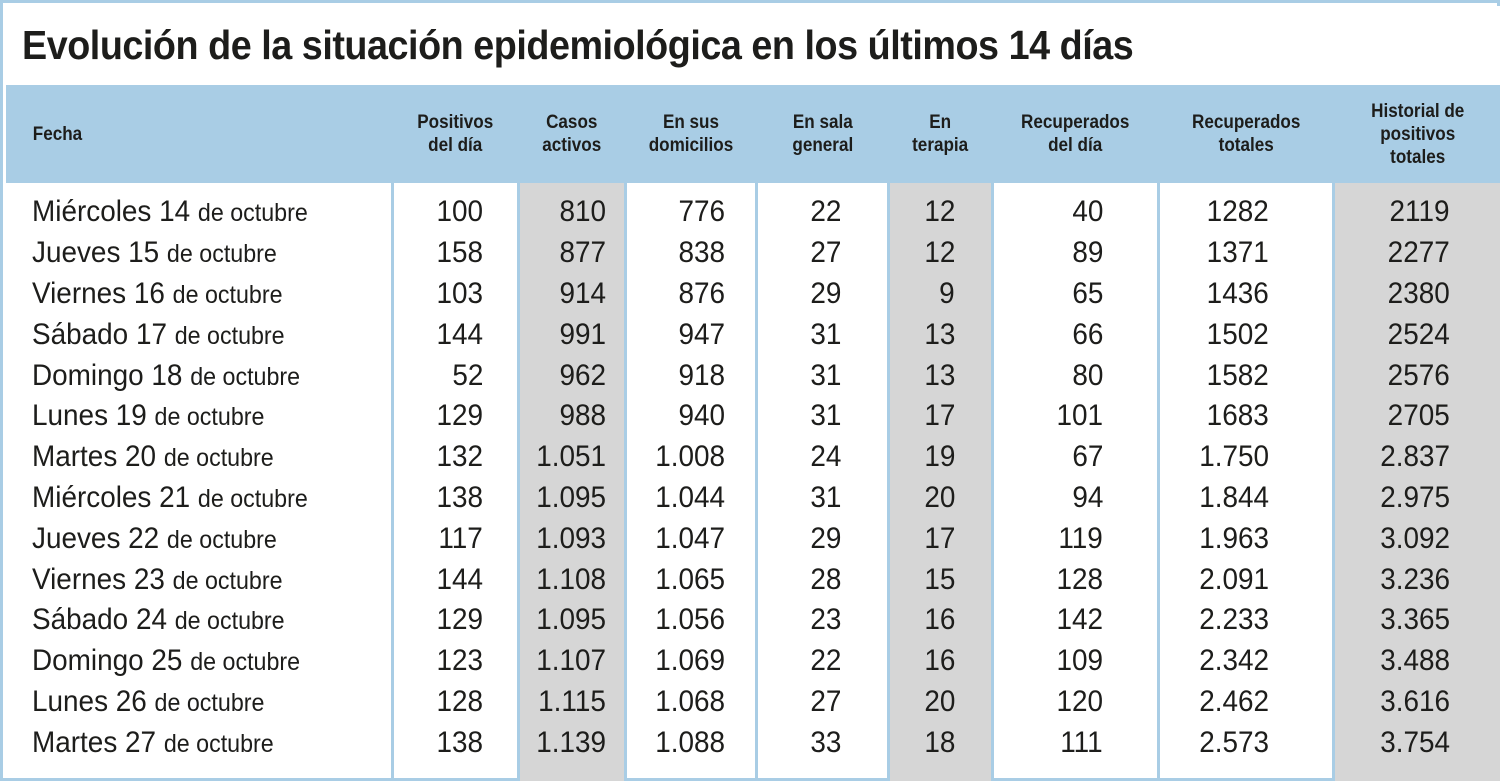 The image size is (1500, 781). What do you see at coordinates (691, 134) in the screenshot?
I see `column-header: En sus domicilios` at bounding box center [691, 134].